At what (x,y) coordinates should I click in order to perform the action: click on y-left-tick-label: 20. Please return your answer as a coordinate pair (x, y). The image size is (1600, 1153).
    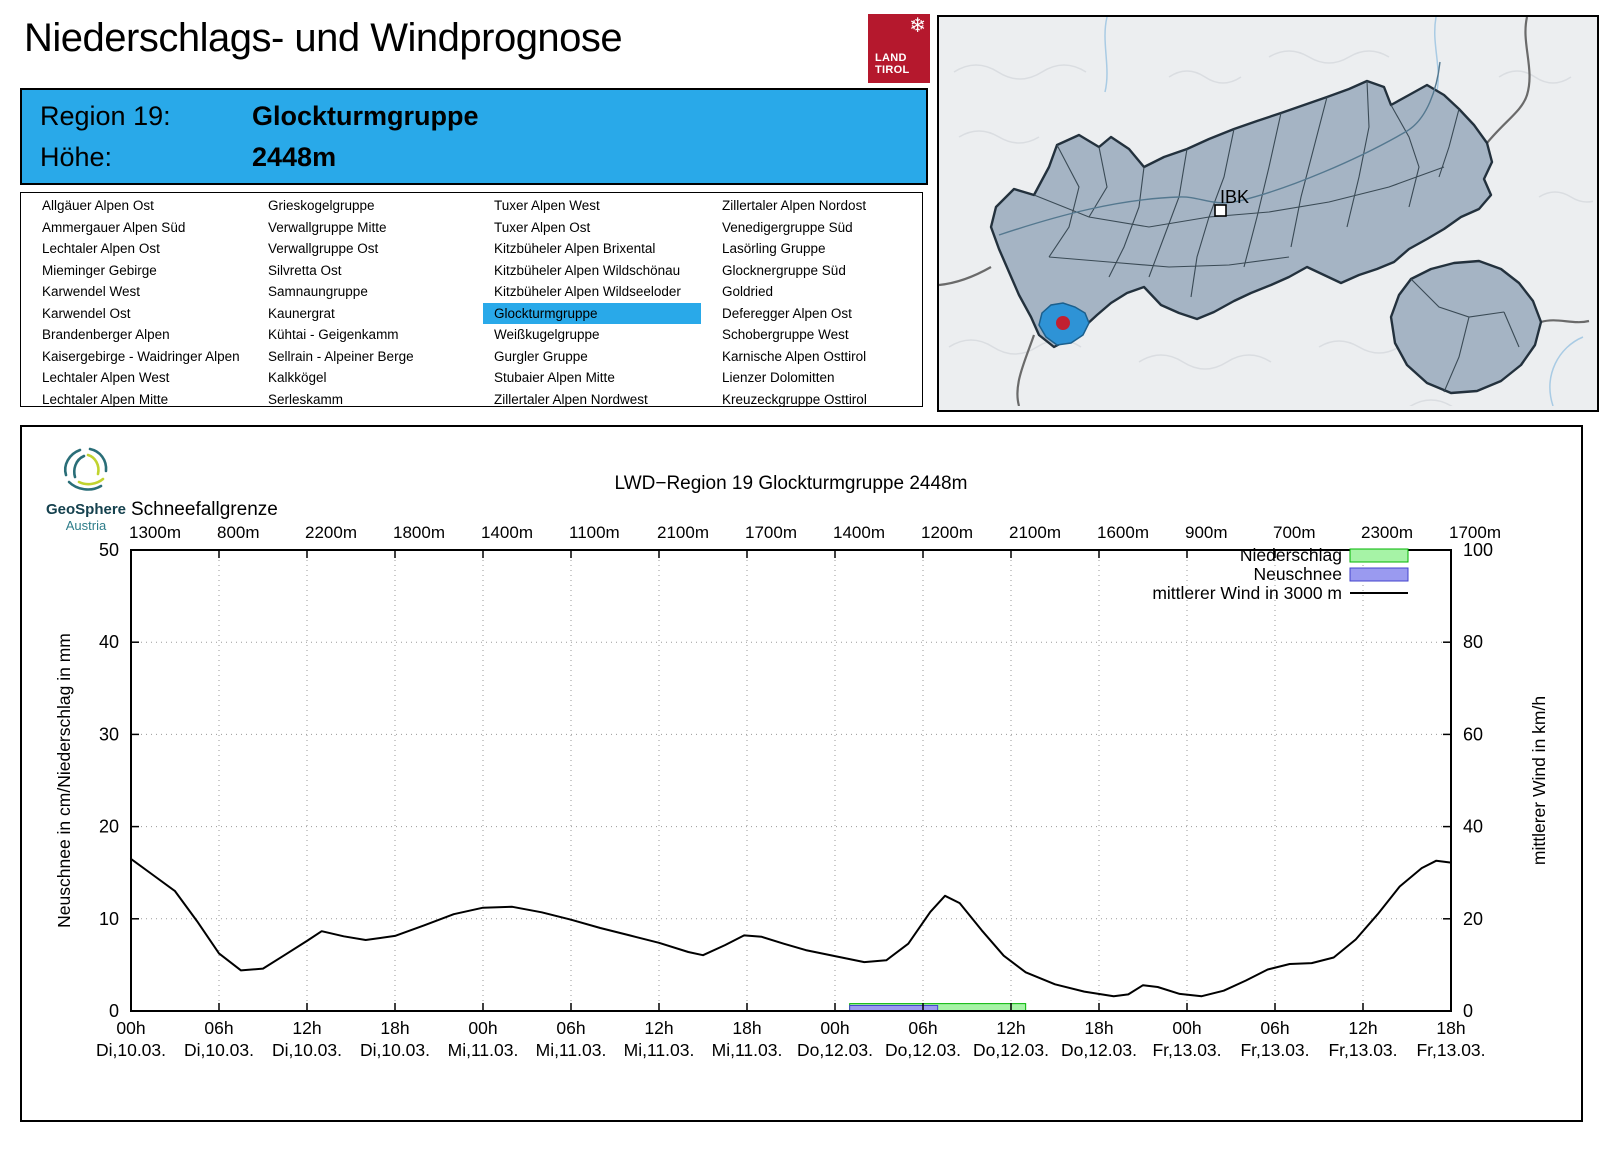
    Looking at the image, I should click on (109, 827).